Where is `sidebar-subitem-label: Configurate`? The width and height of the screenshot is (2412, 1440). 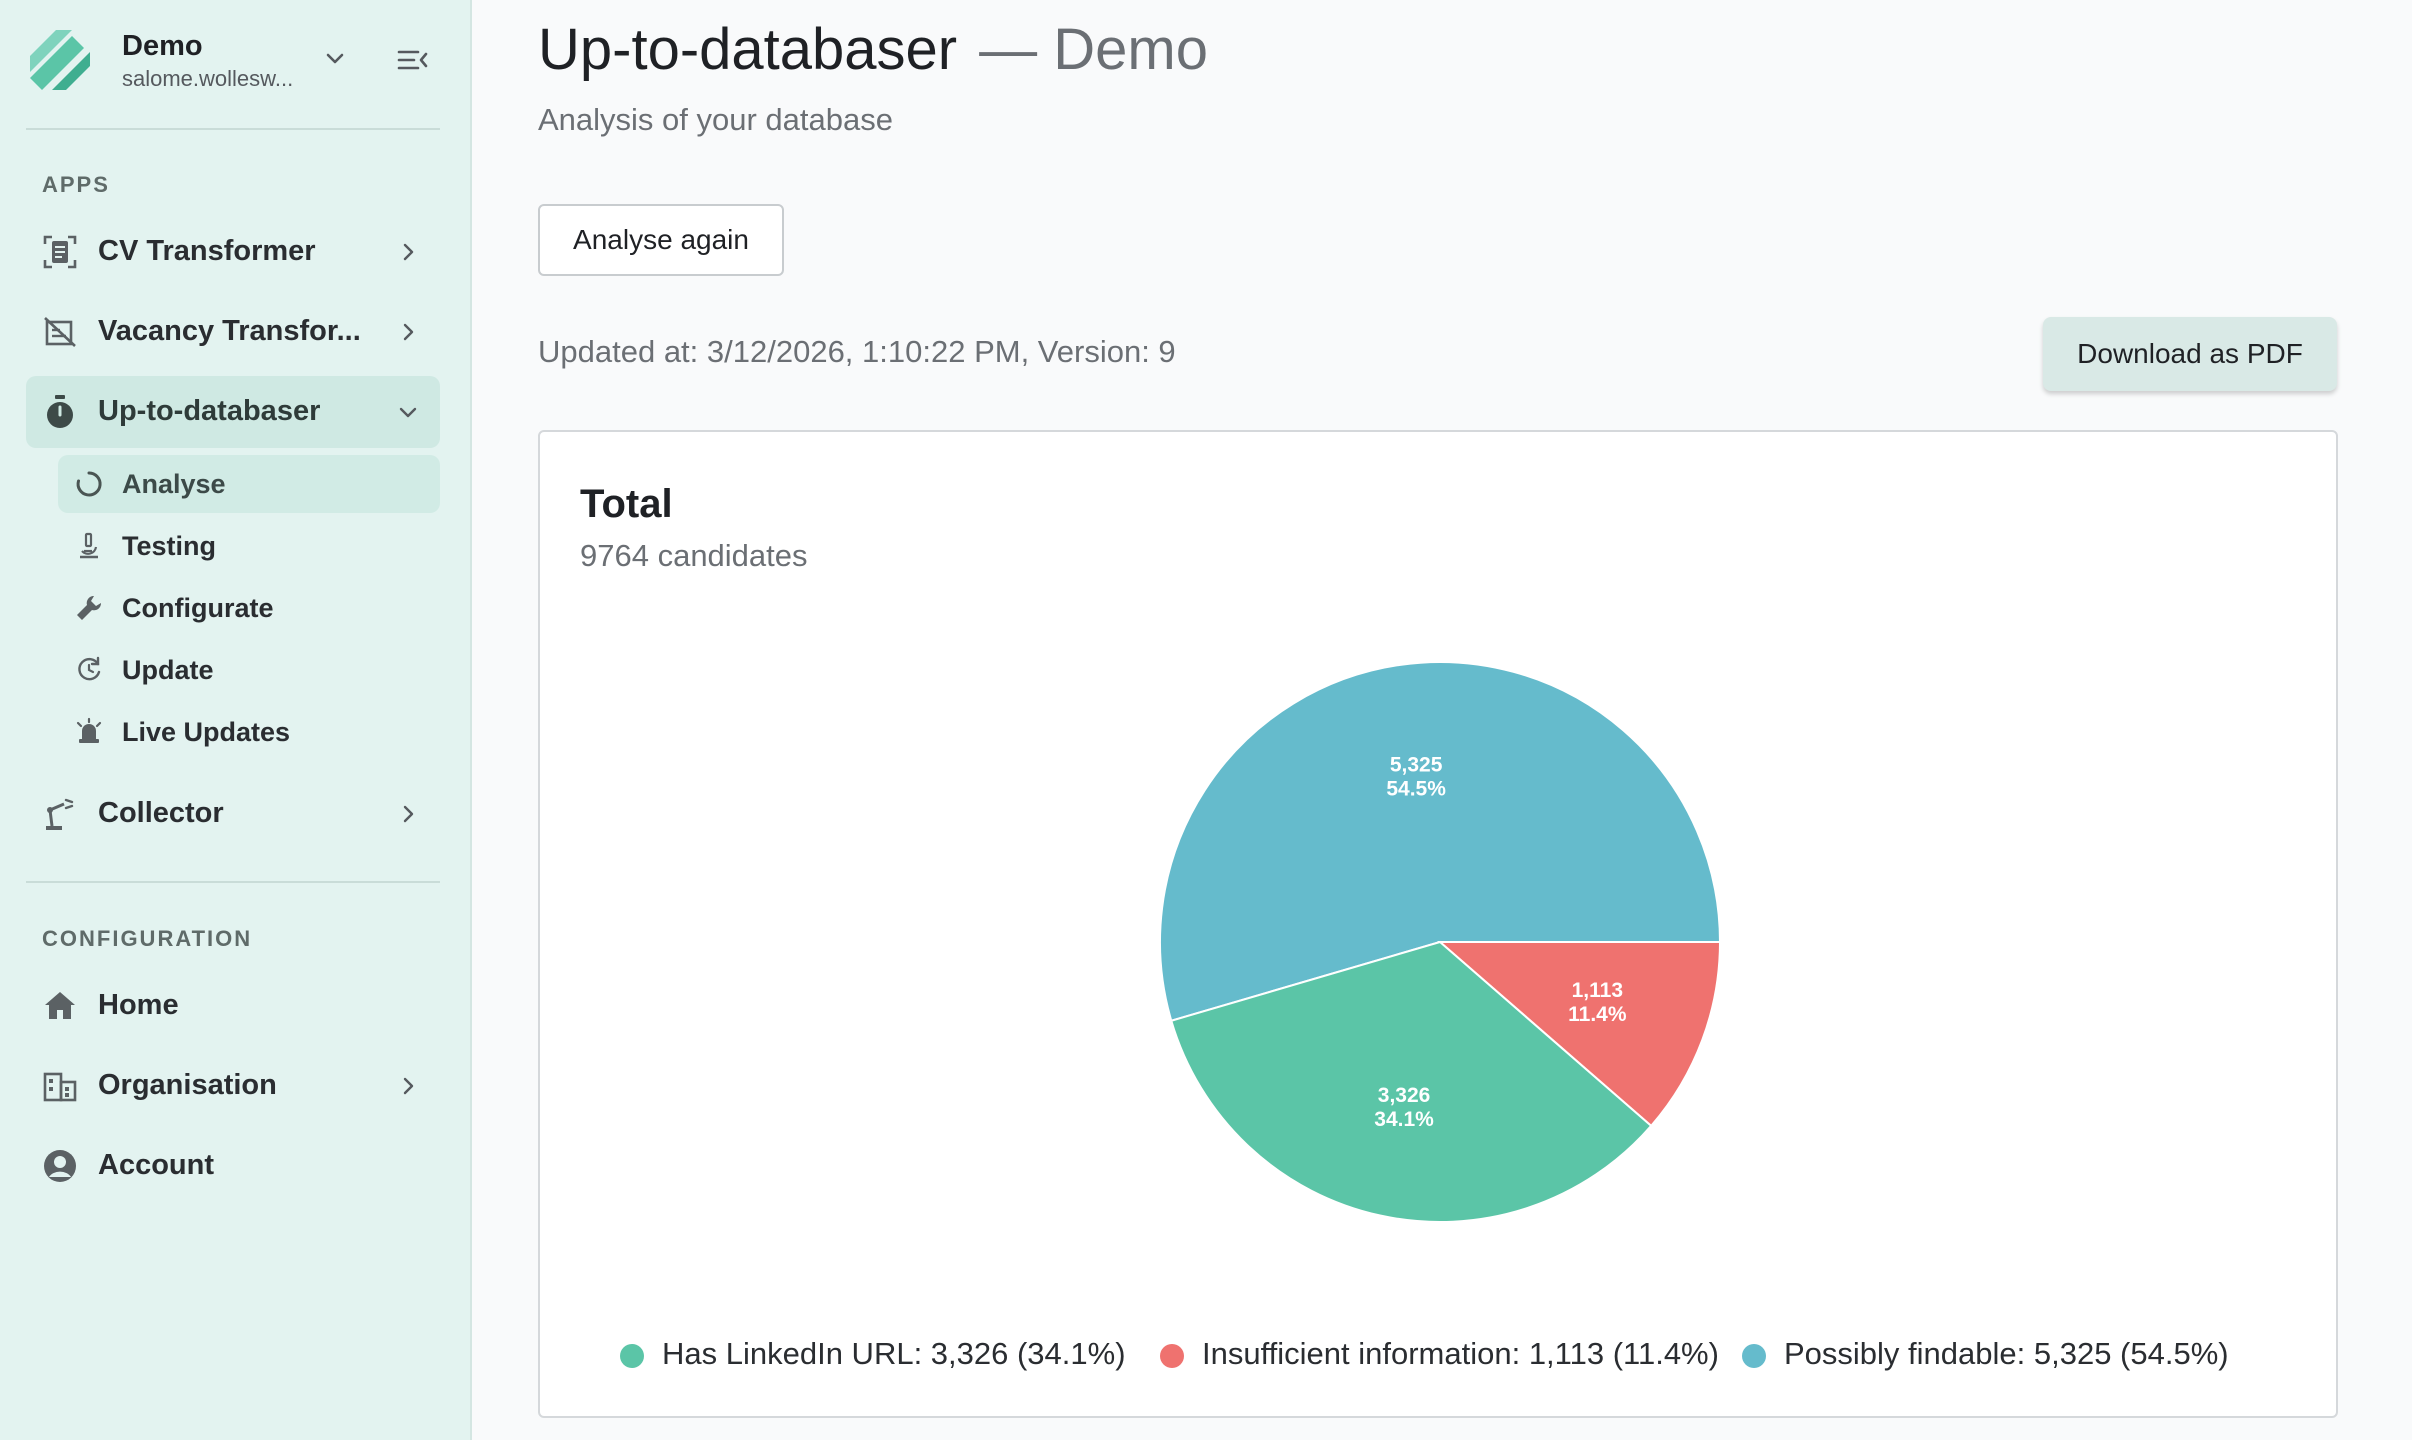 sidebar-subitem-label: Configurate is located at coordinates (198, 608).